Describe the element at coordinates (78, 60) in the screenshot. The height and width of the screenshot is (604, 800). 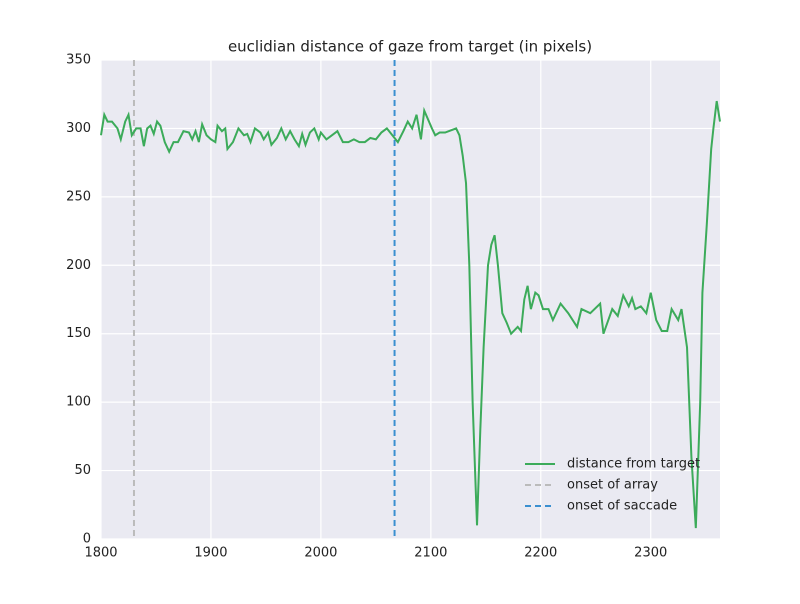
I see `y-tick-label: 350` at that location.